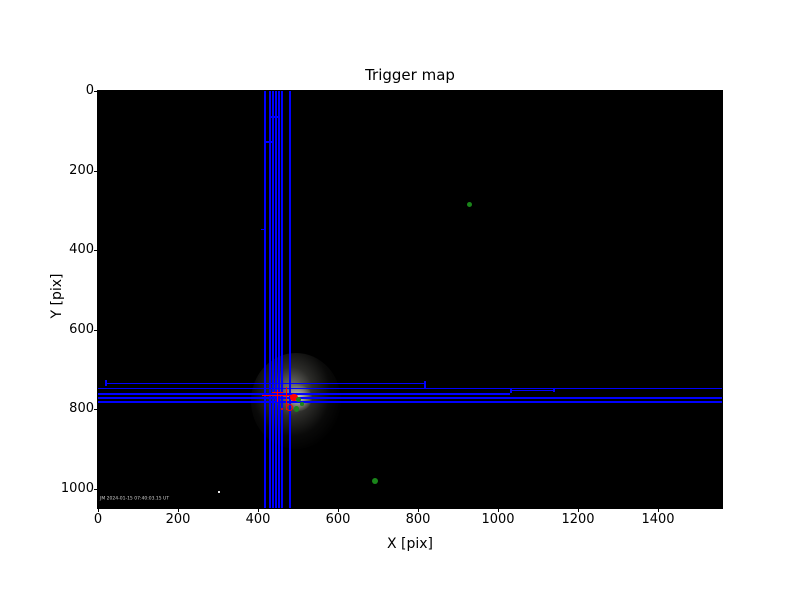 The width and height of the screenshot is (800, 600). I want to click on detection-ring, so click(289, 408).